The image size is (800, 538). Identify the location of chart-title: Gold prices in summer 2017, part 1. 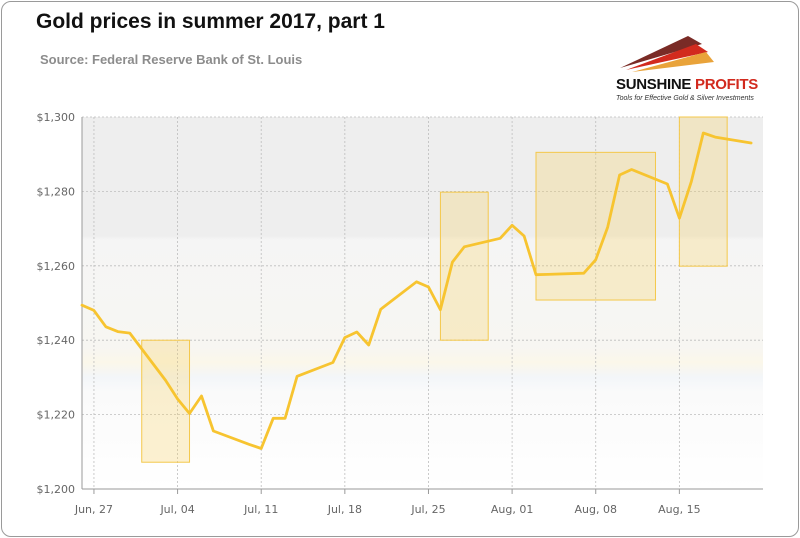
(210, 21).